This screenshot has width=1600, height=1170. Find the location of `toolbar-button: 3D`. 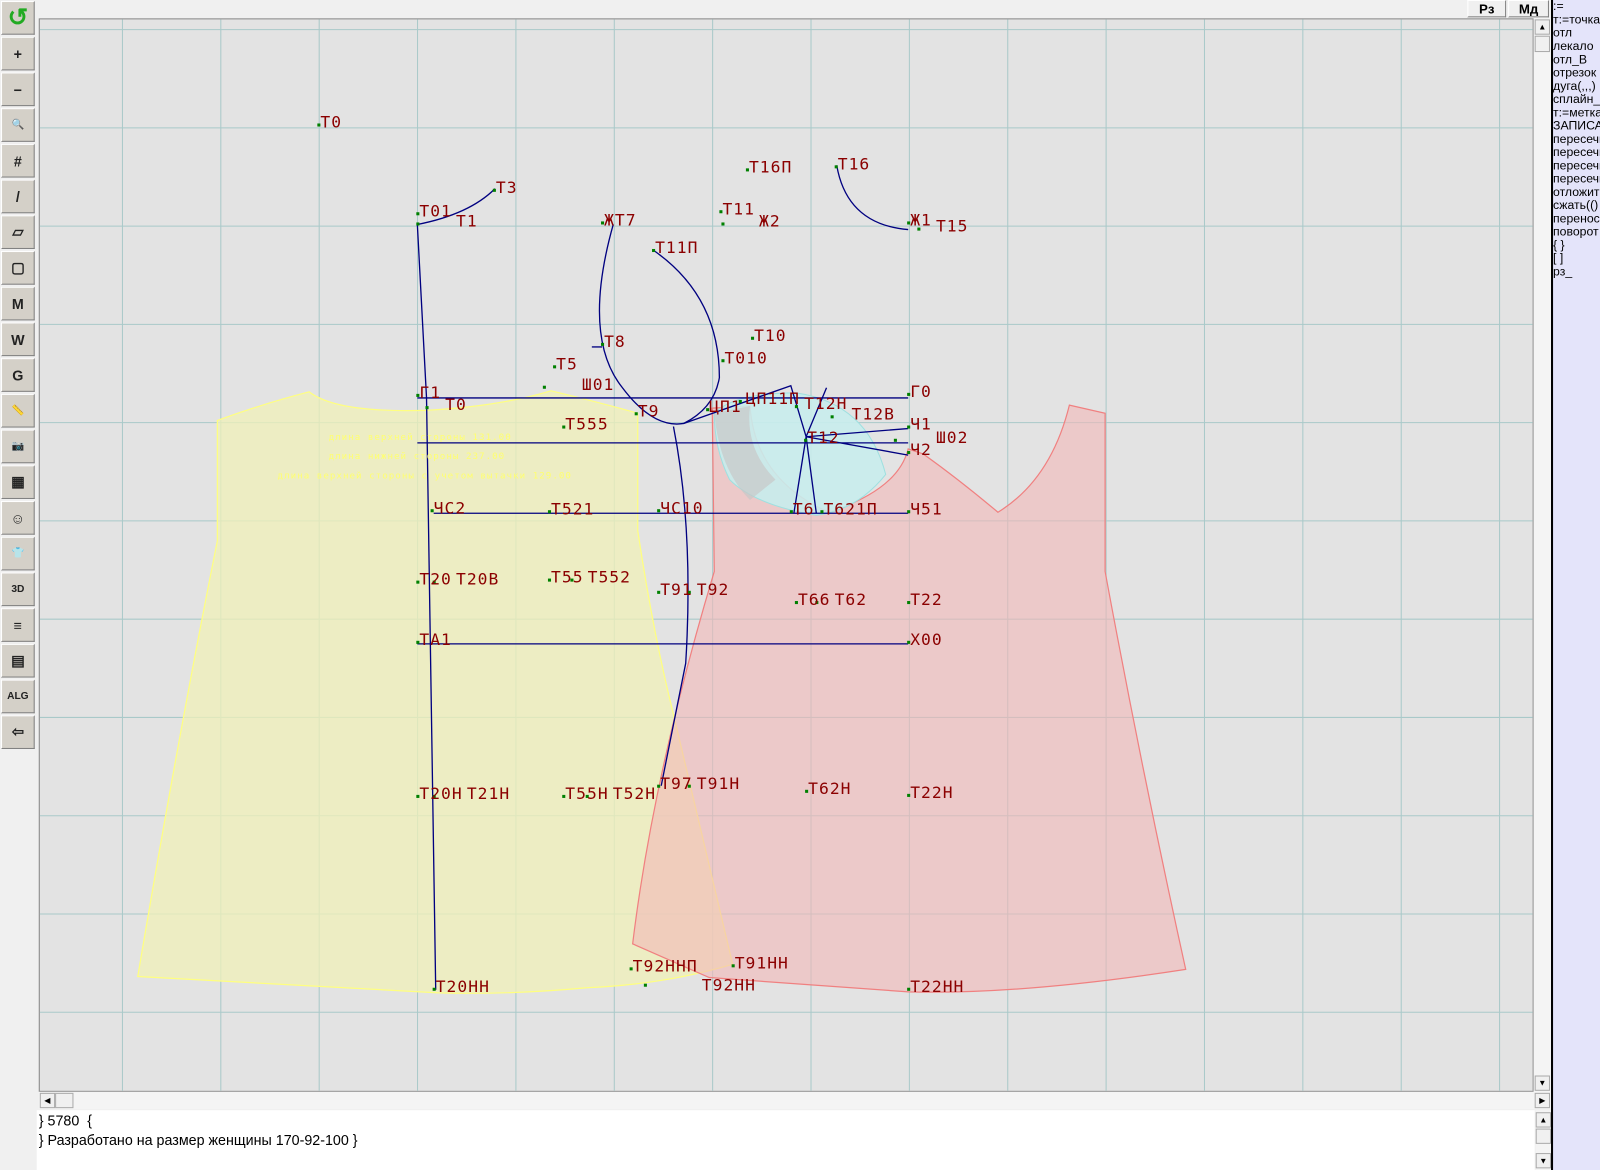

toolbar-button: 3D is located at coordinates (18, 589).